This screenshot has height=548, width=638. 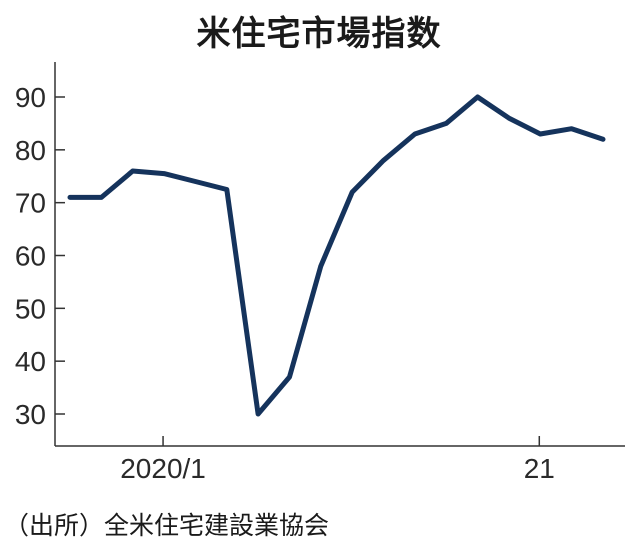 I want to click on y-axis-ticks: 30 40 50 60 70 80 90, so click(x=40, y=256).